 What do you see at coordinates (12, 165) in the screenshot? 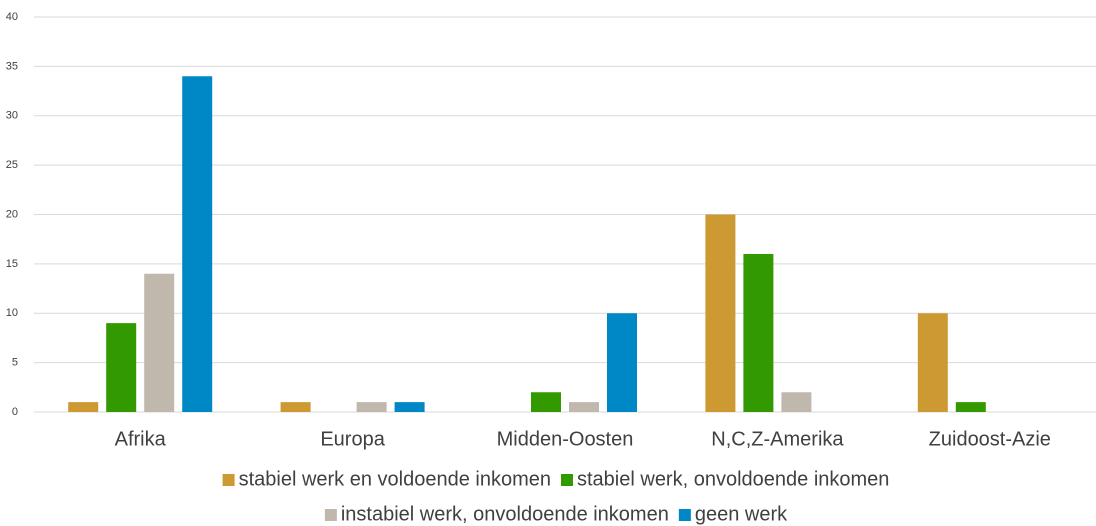
I see `y-tick-label: 25` at bounding box center [12, 165].